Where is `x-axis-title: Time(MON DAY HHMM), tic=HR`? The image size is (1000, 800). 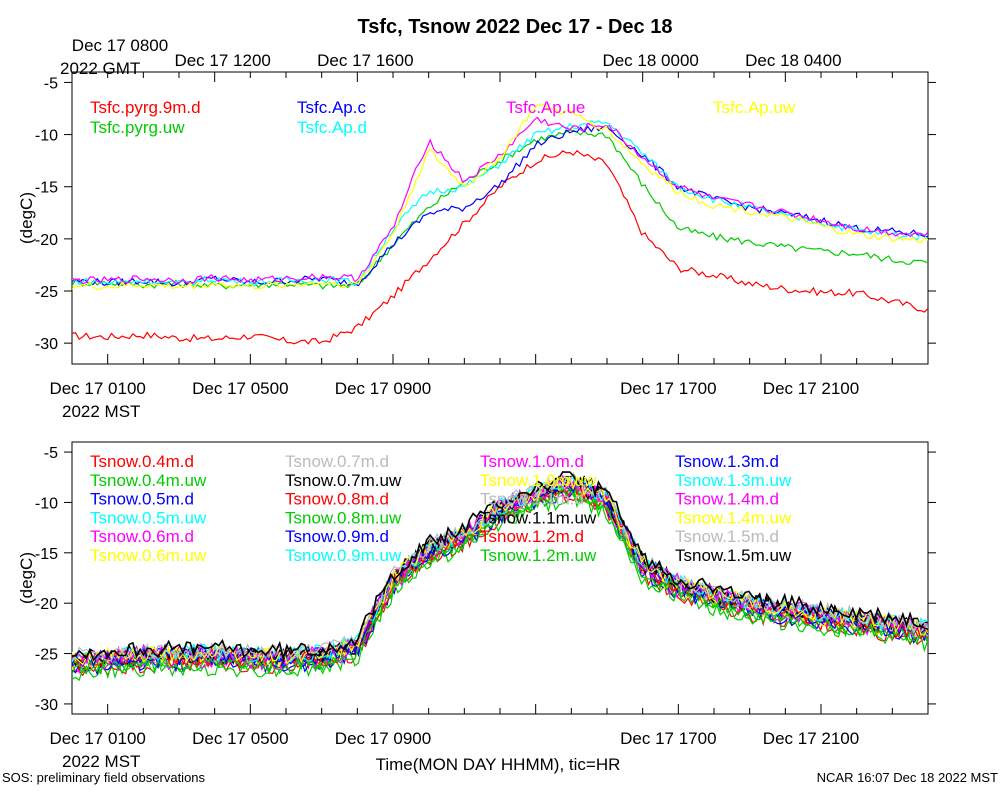 x-axis-title: Time(MON DAY HHMM), tic=HR is located at coordinates (498, 764).